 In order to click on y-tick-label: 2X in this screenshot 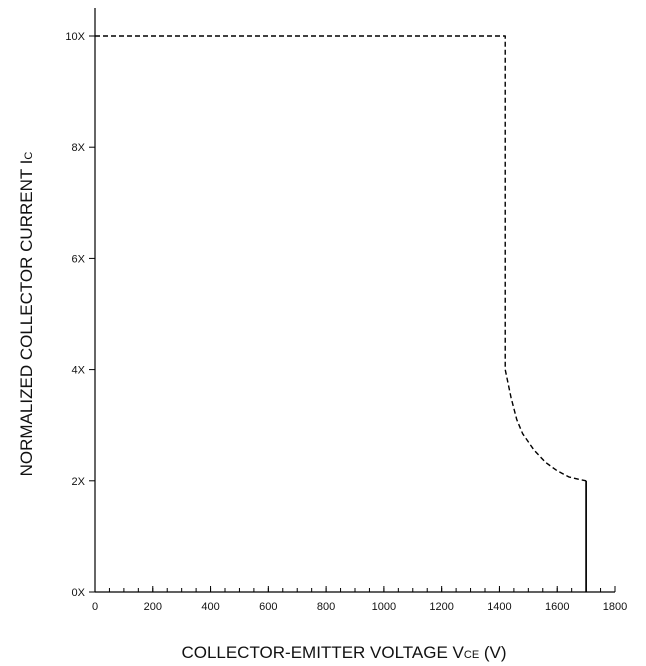, I will do `click(79, 482)`.